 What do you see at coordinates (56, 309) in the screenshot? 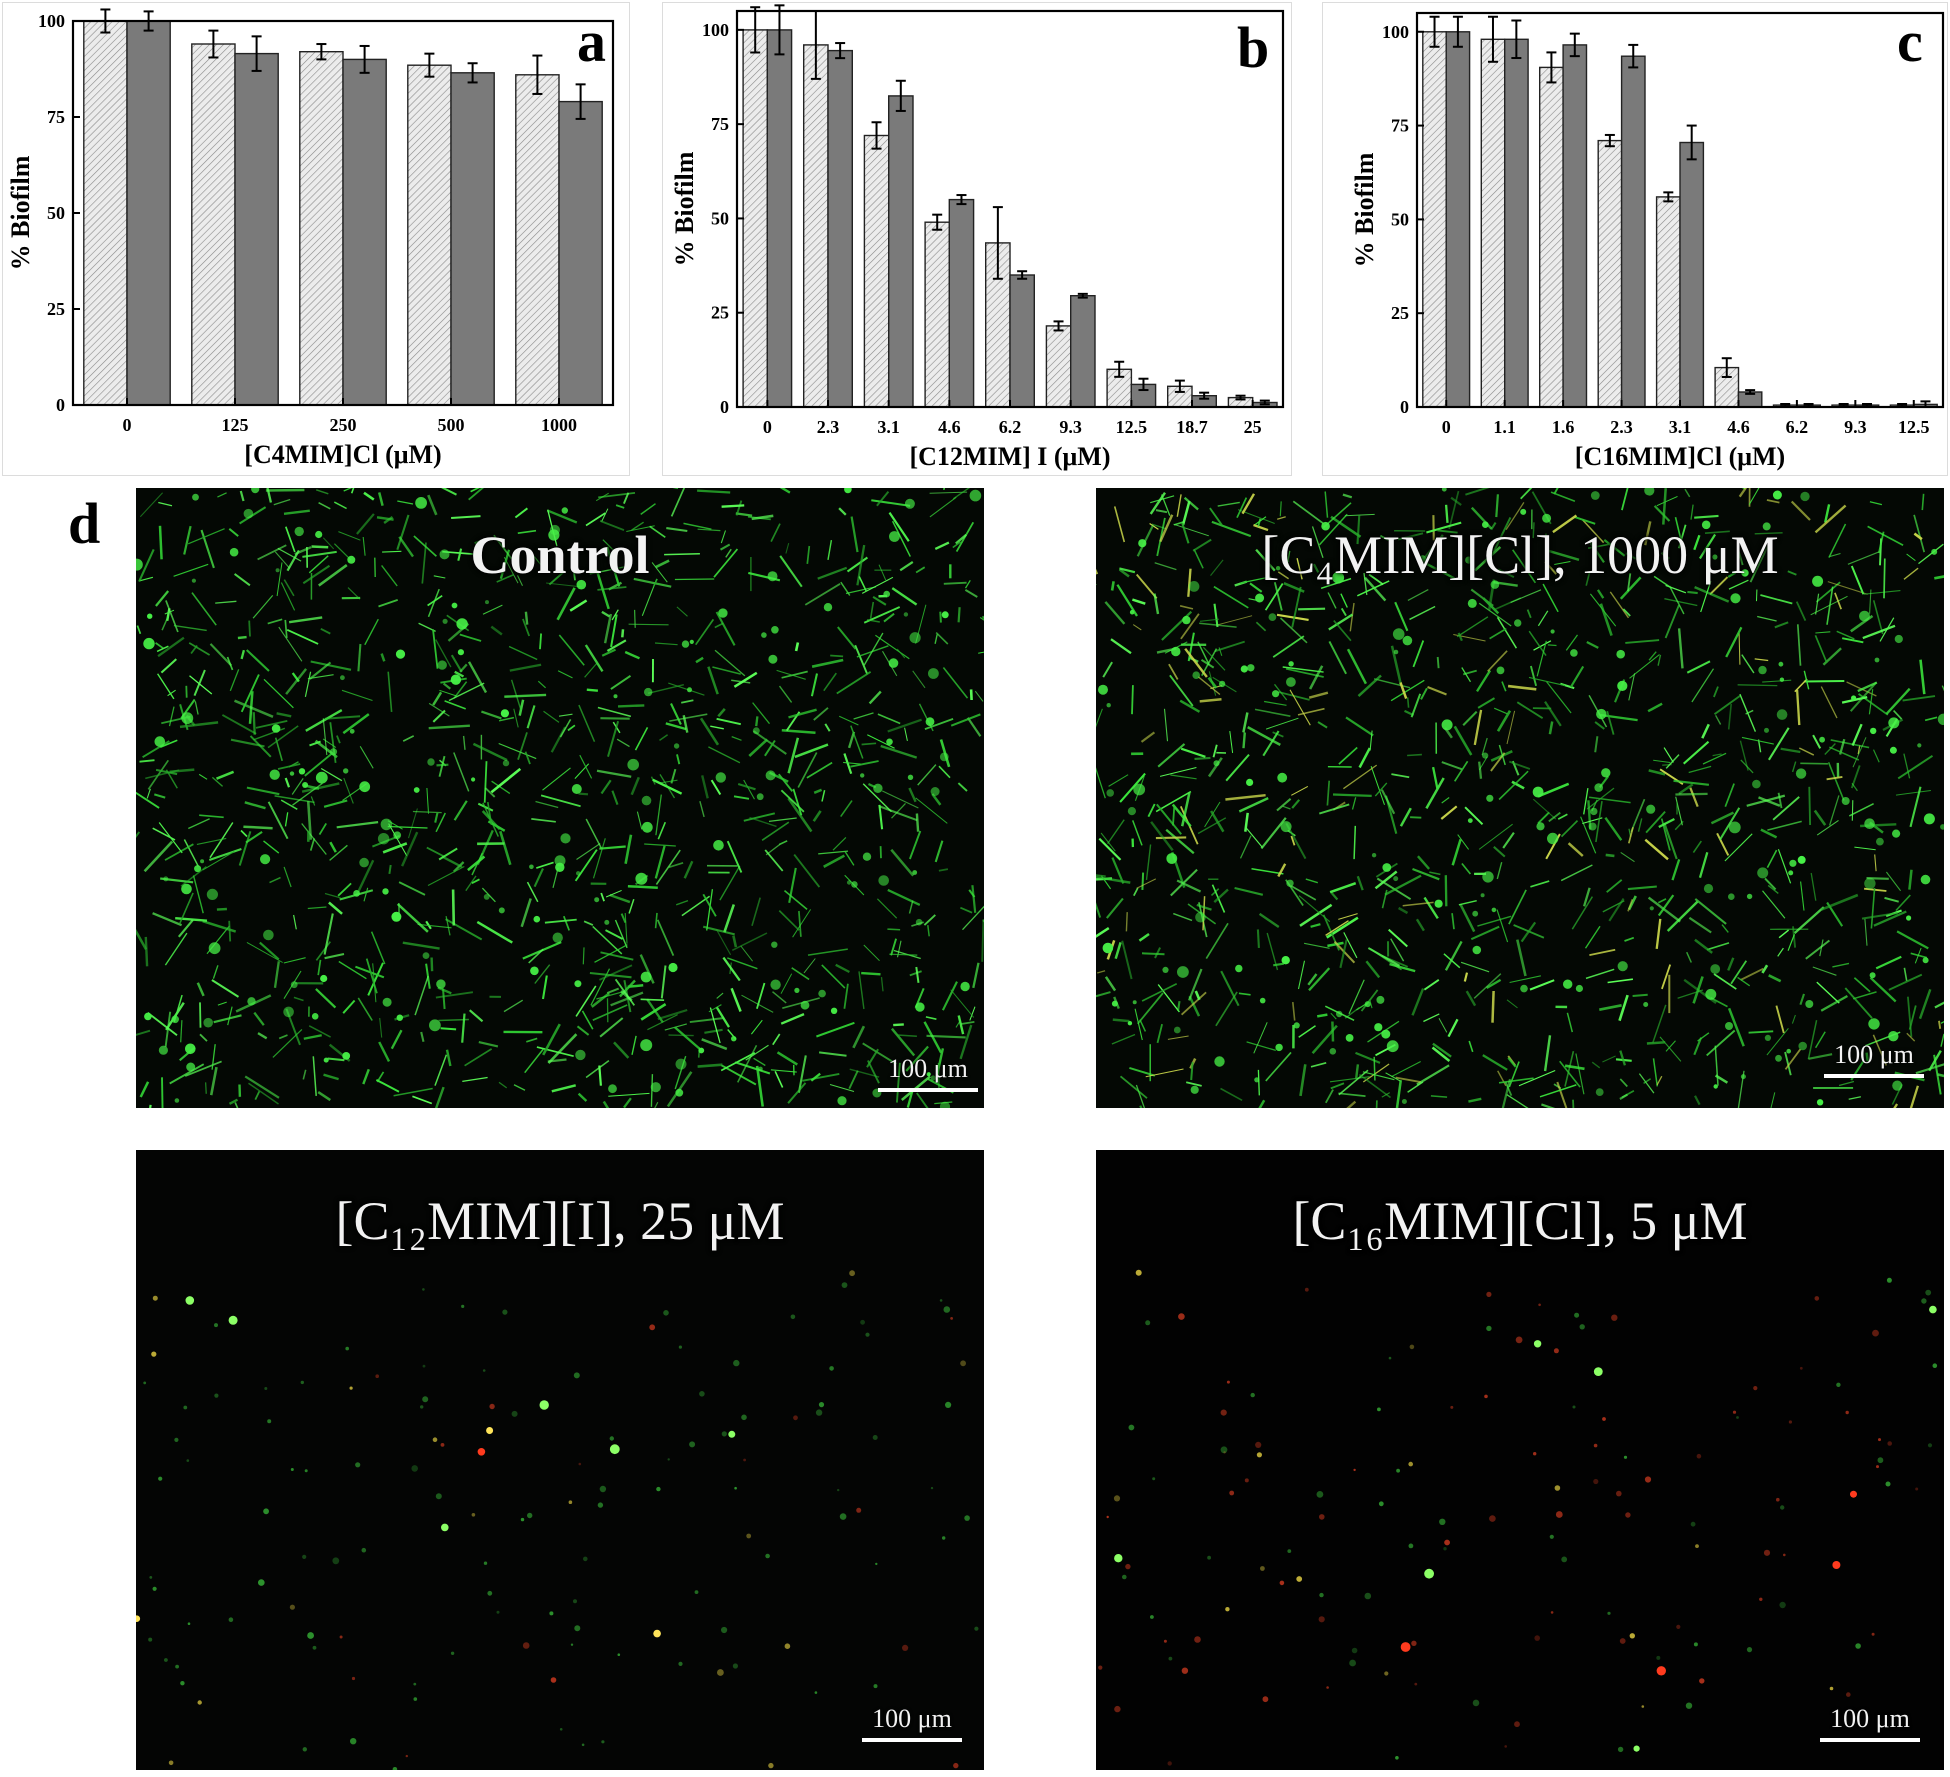
I see `y-tick-label-a: 25` at bounding box center [56, 309].